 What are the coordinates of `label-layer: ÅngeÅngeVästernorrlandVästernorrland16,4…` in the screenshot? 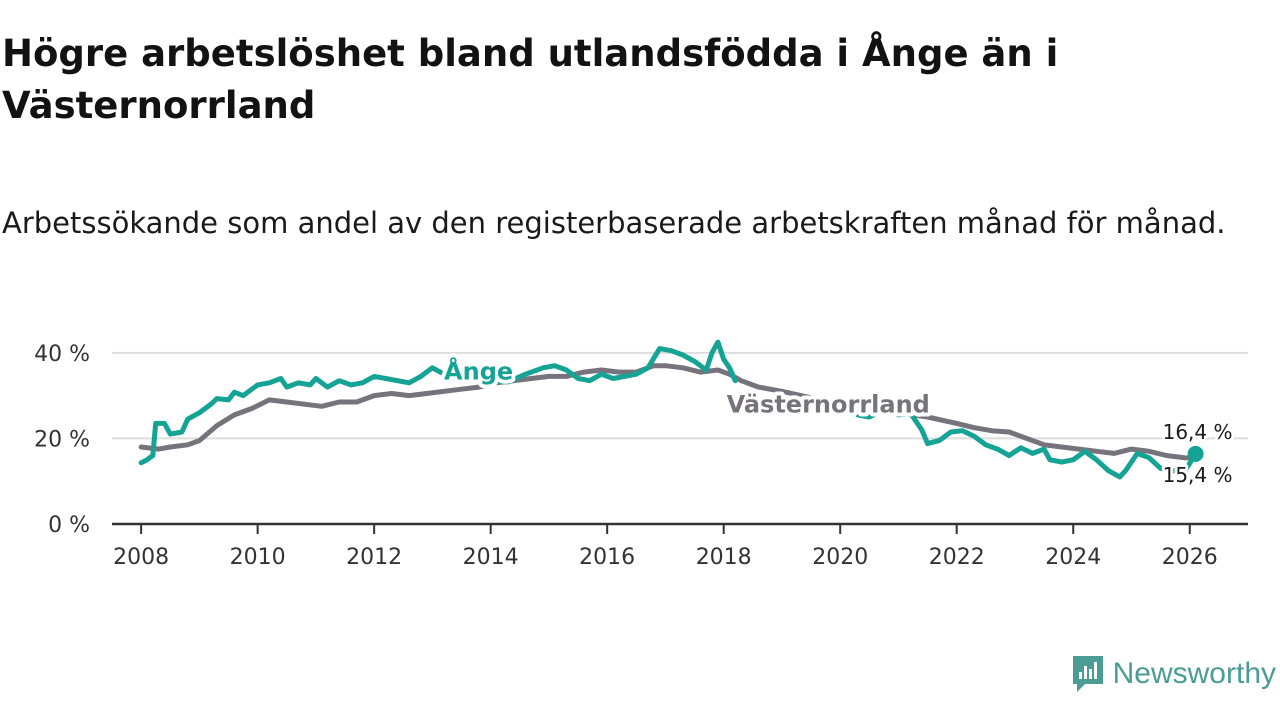 It's located at (837, 421).